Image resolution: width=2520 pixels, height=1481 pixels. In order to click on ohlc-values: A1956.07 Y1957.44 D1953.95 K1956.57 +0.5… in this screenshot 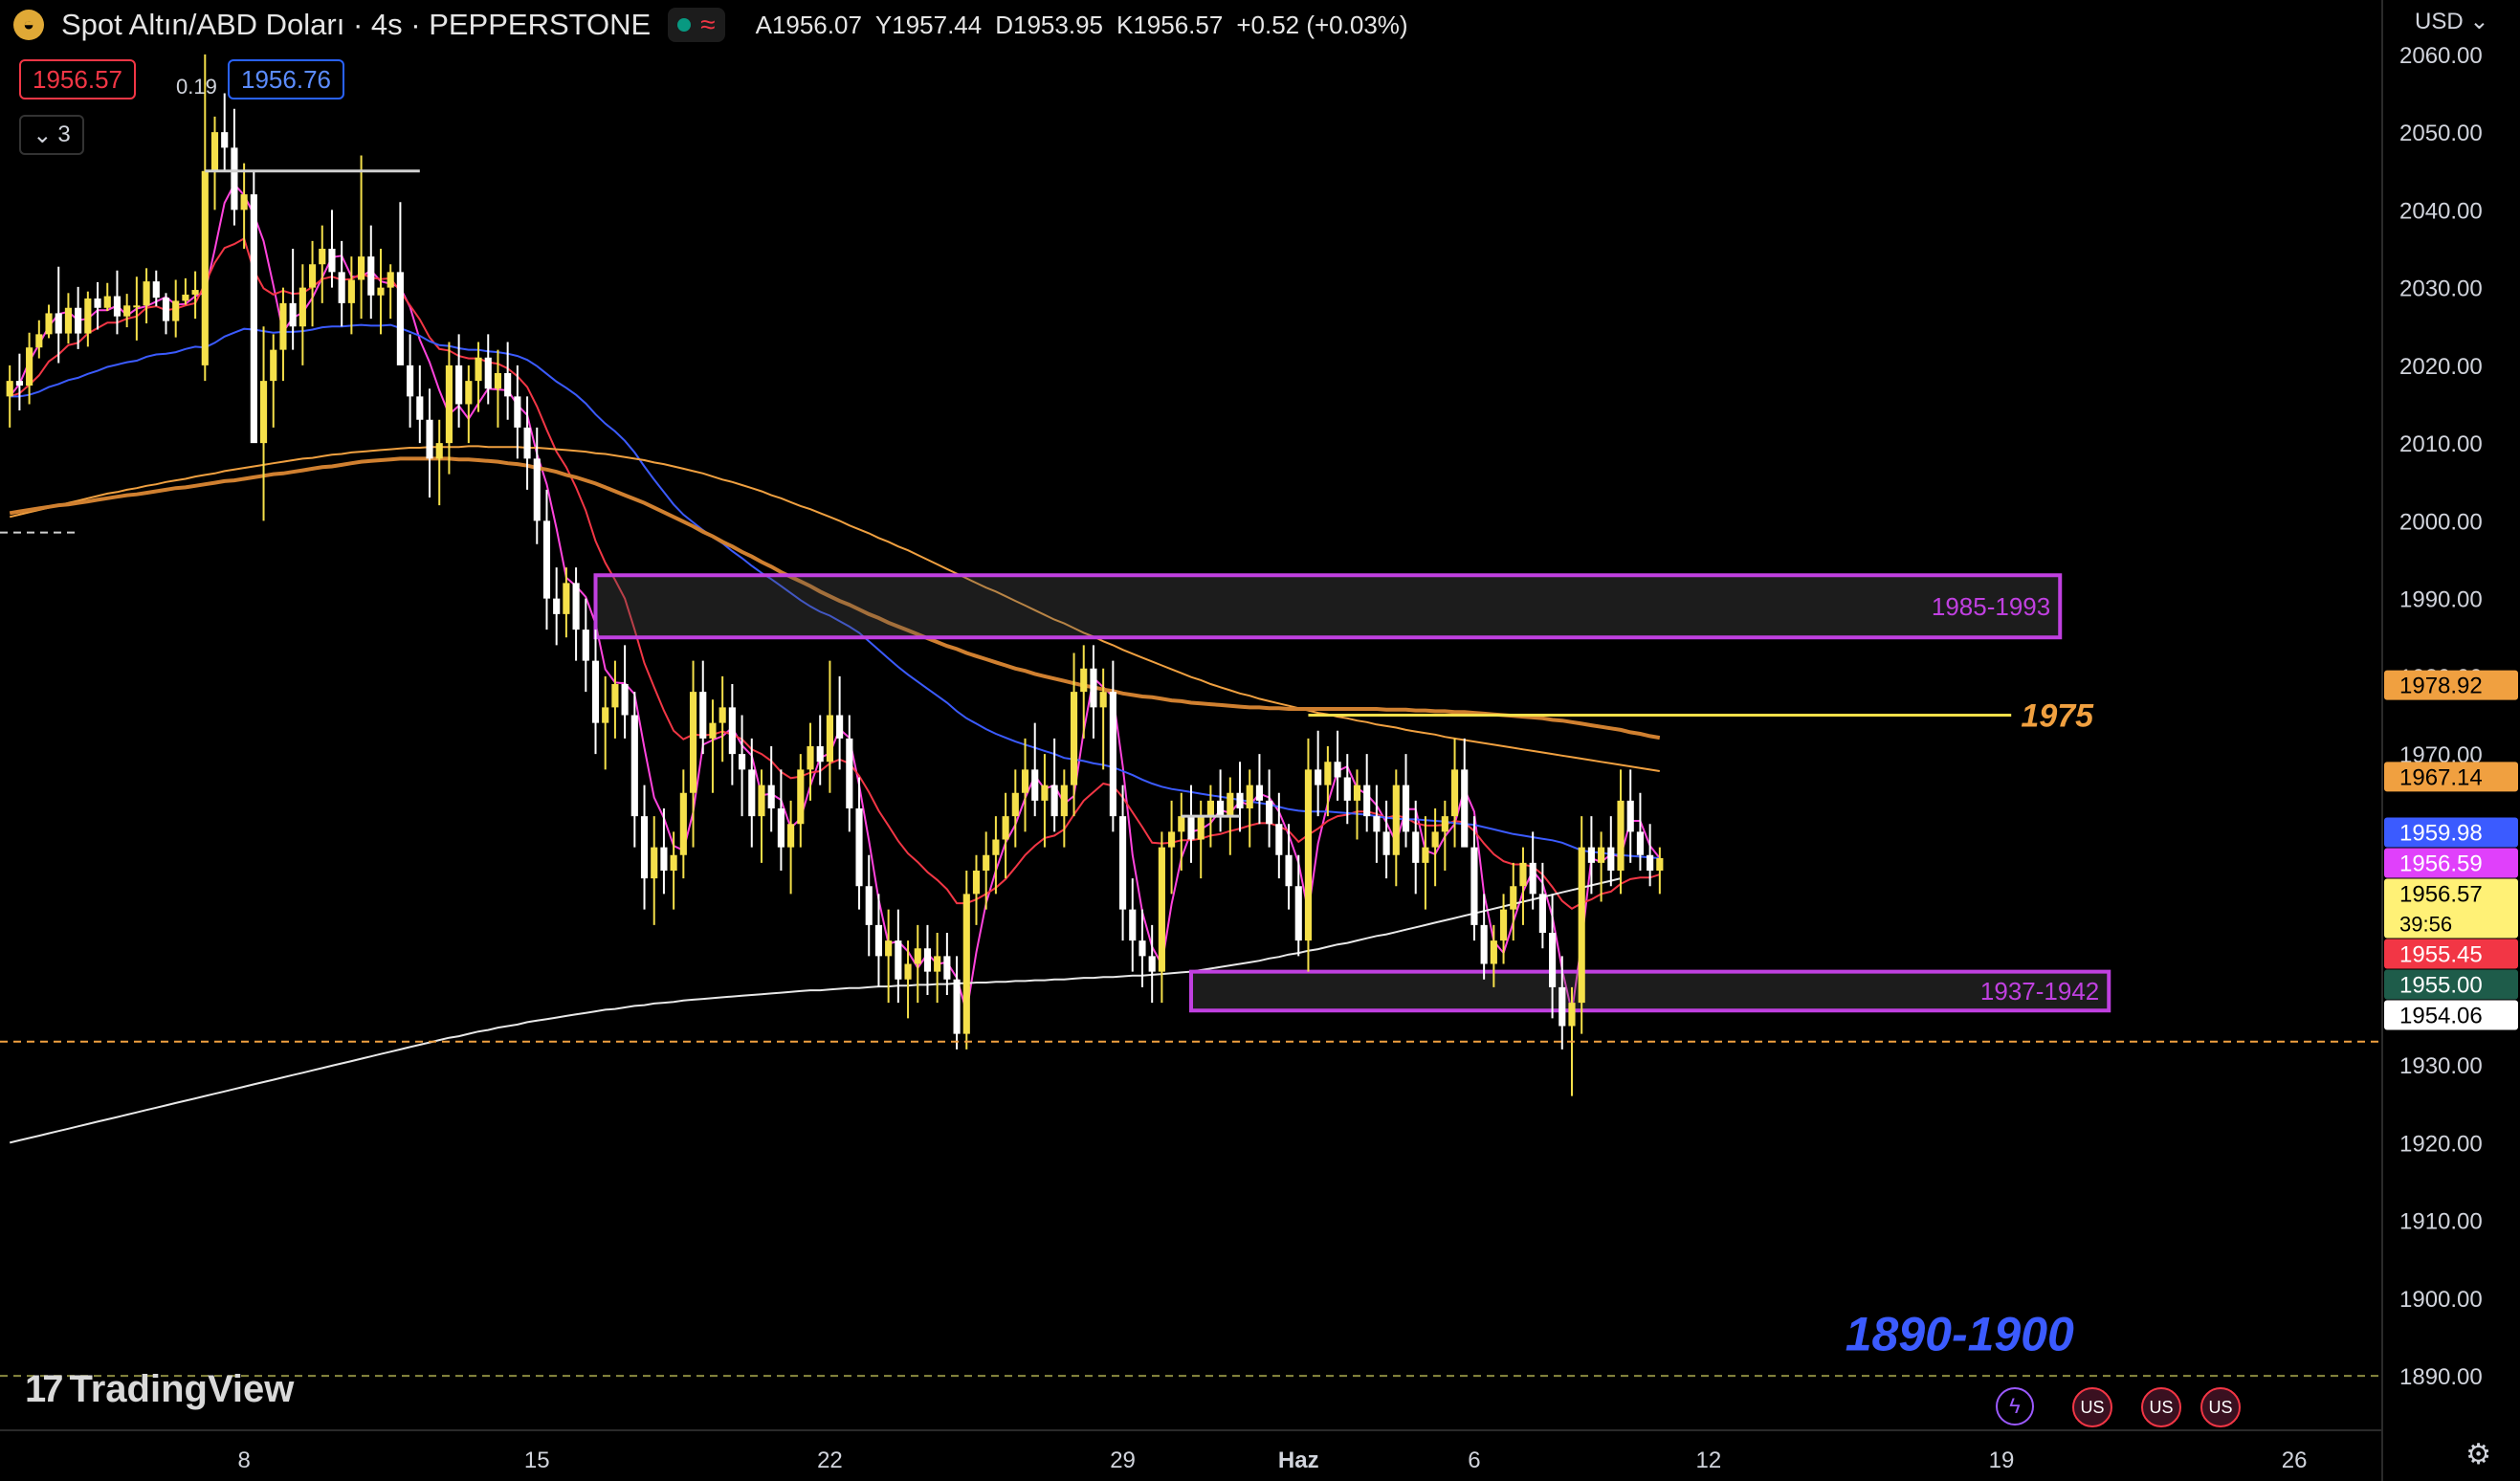, I will do `click(1082, 25)`.